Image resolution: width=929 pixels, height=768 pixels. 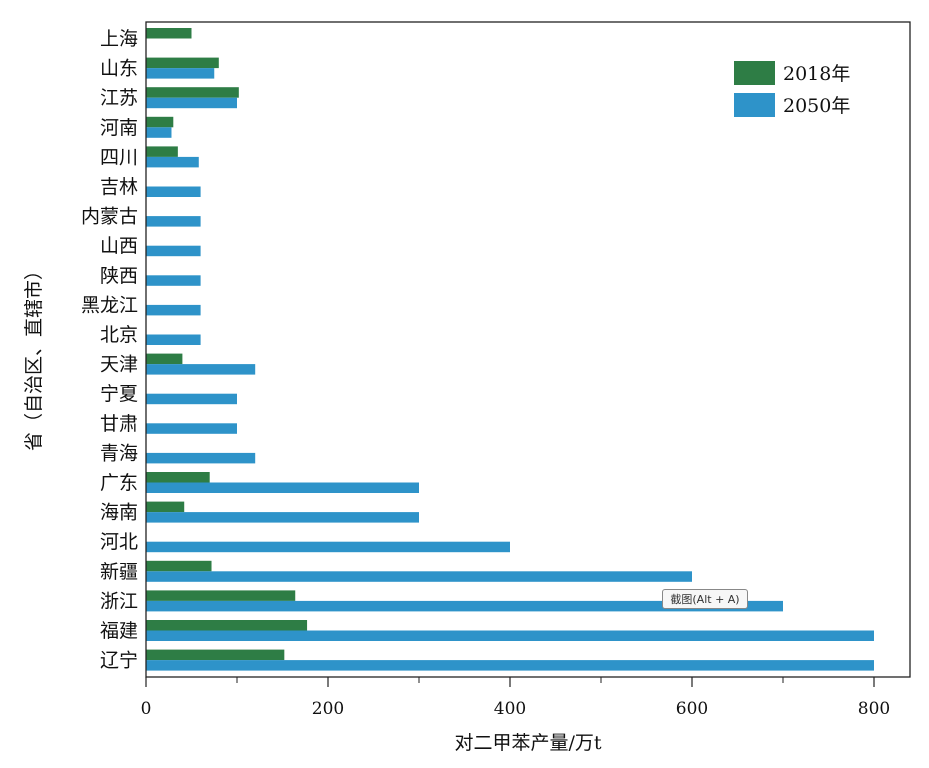 I want to click on x-tick-label: 600, so click(x=692, y=709).